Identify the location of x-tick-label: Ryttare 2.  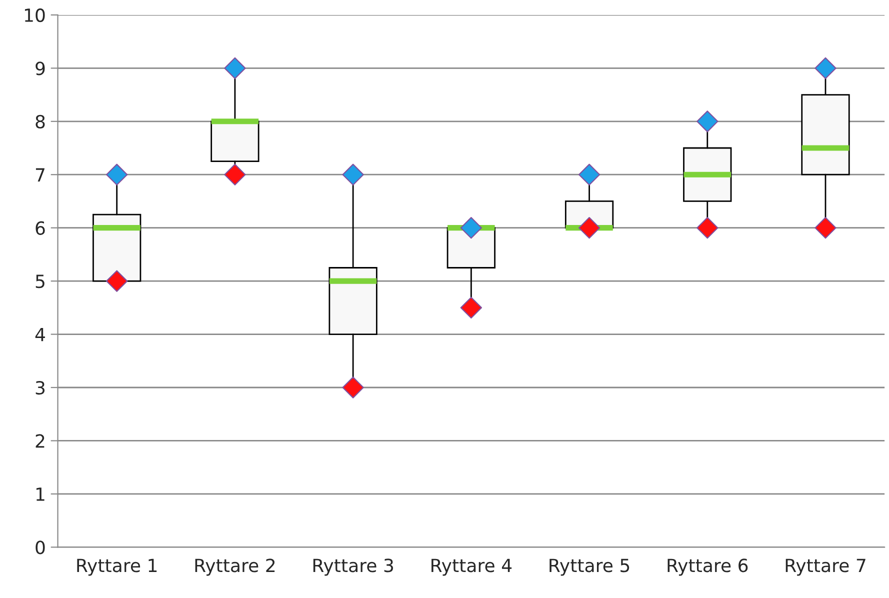
(235, 567).